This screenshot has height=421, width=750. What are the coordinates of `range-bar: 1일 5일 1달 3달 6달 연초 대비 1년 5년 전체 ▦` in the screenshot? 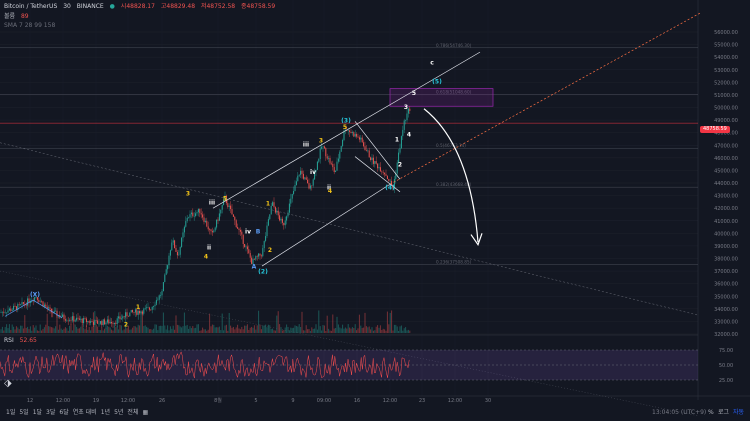 It's located at (79, 413).